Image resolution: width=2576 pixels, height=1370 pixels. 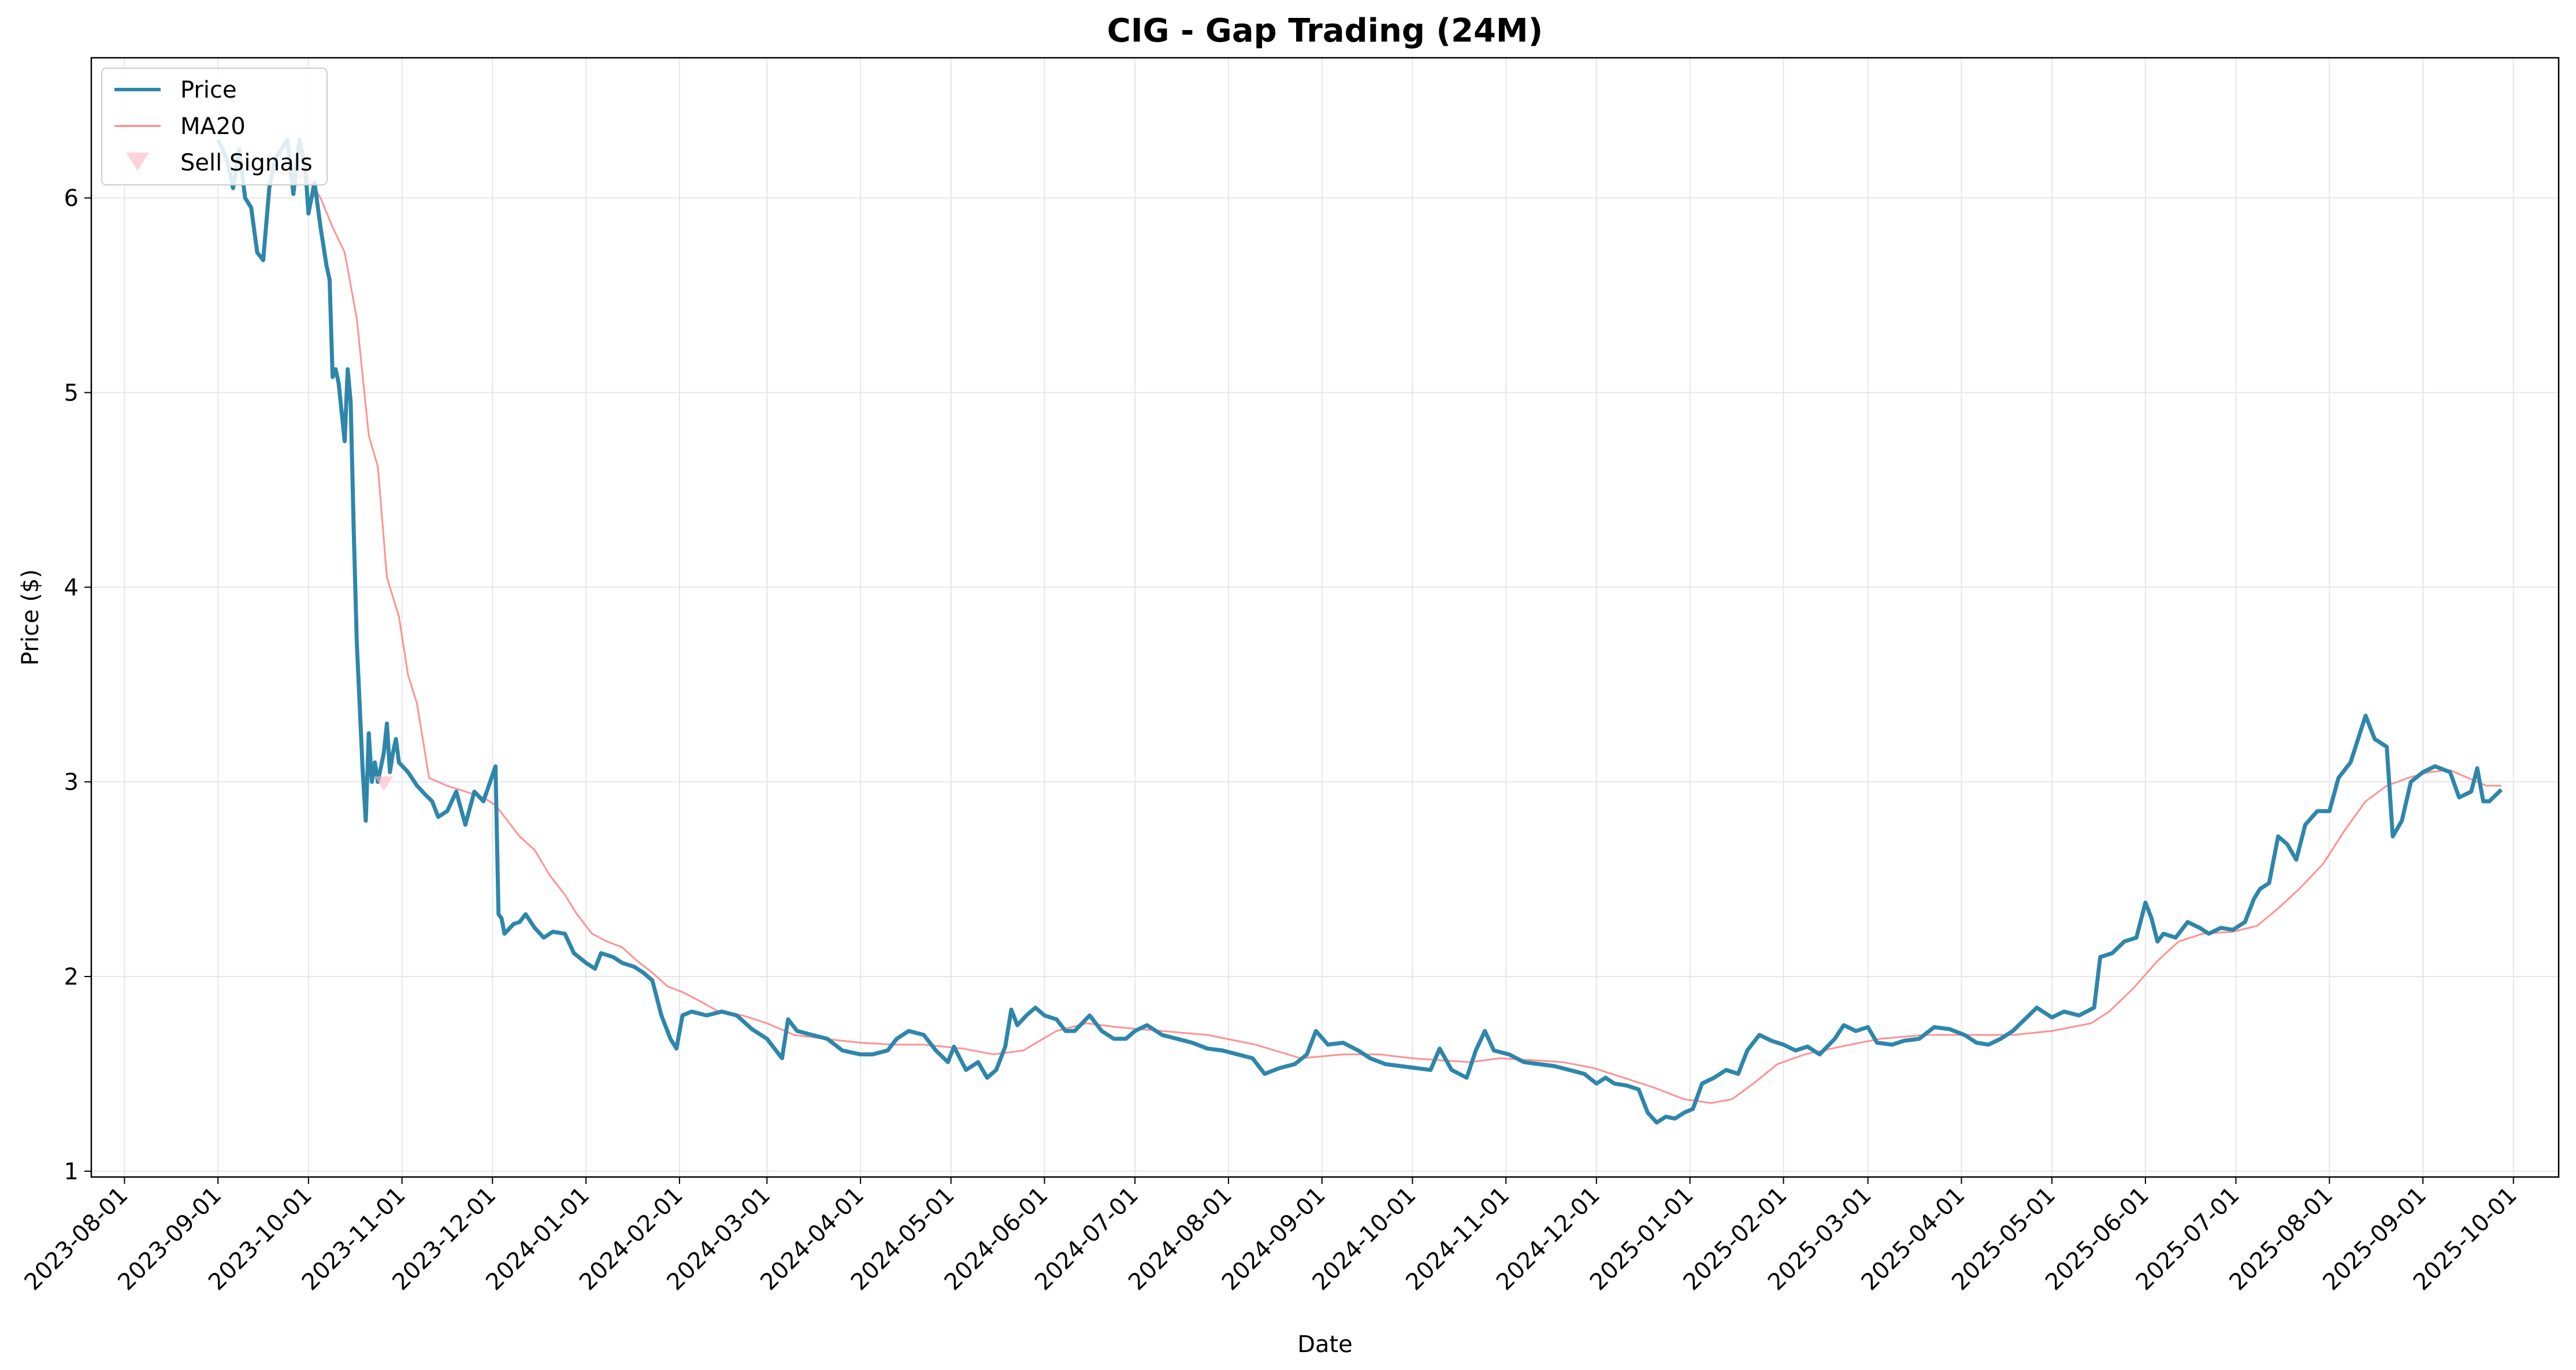 I want to click on x-axis-title: Date, so click(x=1325, y=1344).